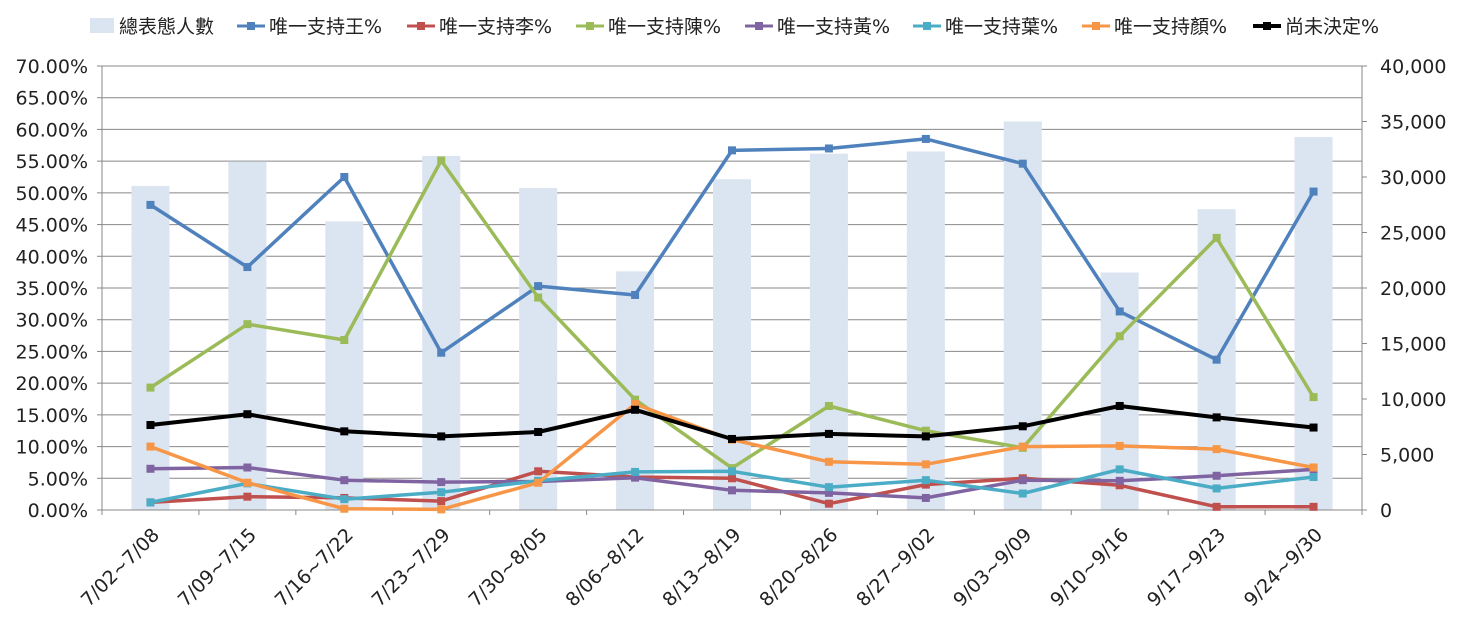  What do you see at coordinates (52, 416) in the screenshot?
I see `left-tick-label: 15.00%` at bounding box center [52, 416].